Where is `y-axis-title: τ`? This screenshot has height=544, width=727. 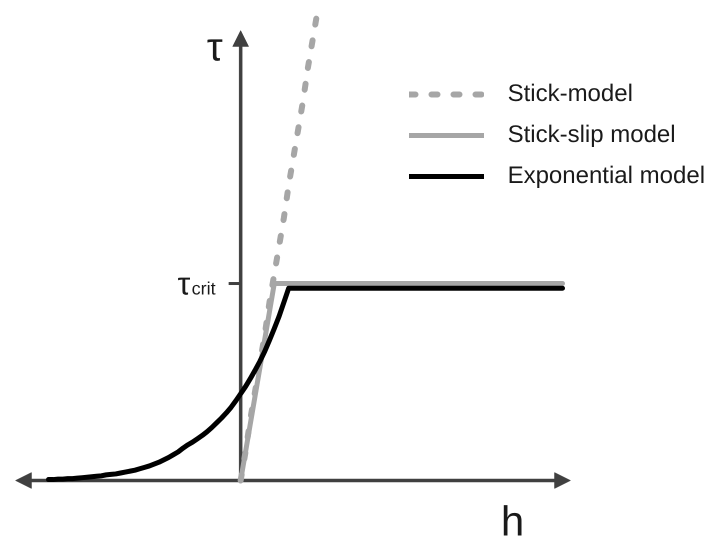
y-axis-title: τ is located at coordinates (214, 48).